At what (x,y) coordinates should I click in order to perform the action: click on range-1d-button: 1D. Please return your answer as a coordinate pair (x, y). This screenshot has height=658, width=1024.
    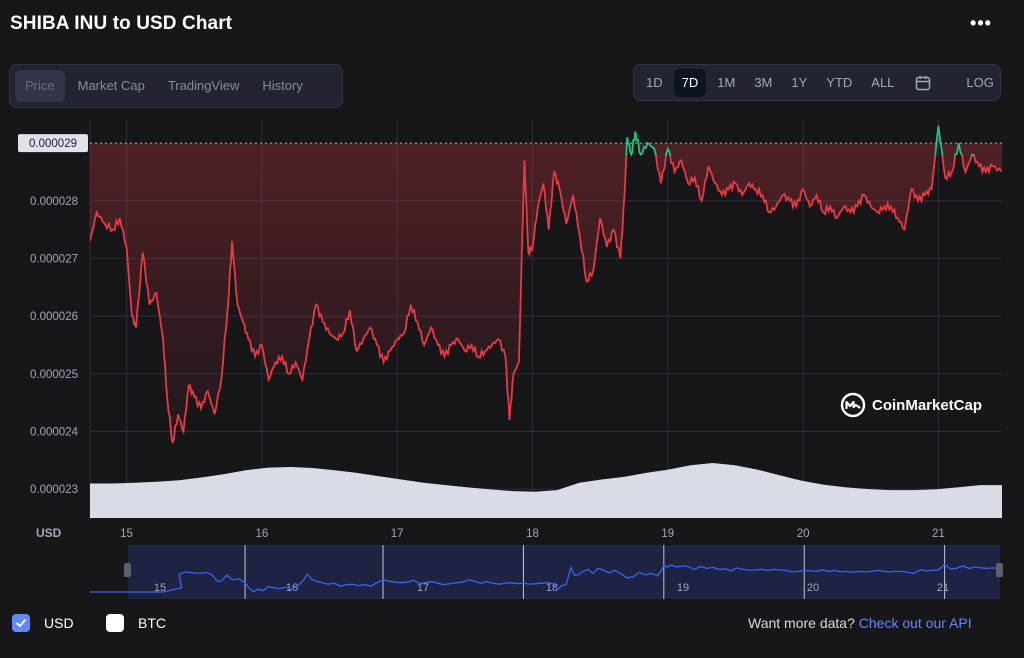
    Looking at the image, I should click on (654, 82).